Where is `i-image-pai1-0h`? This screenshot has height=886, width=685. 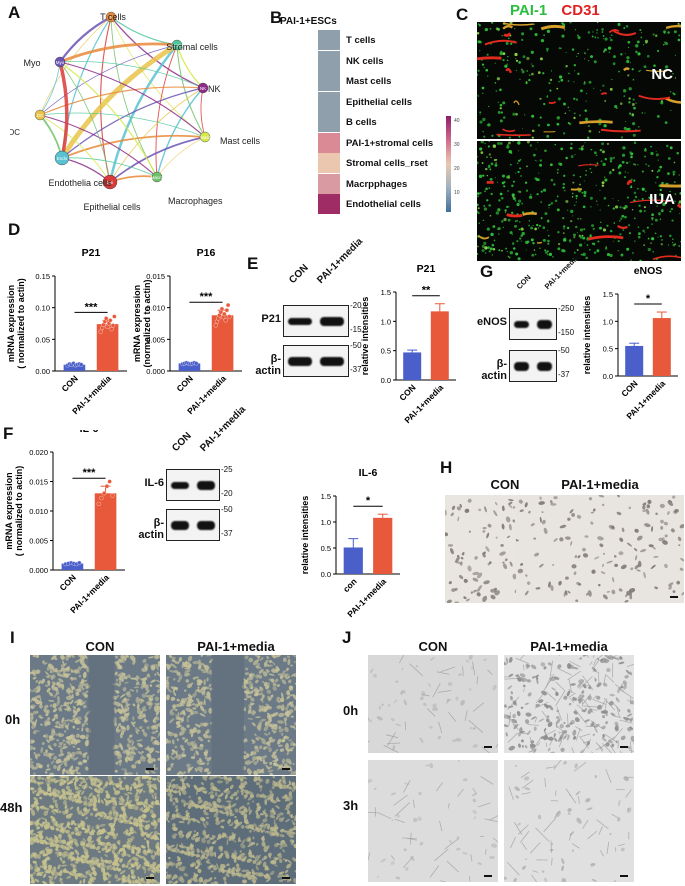
i-image-pai1-0h is located at coordinates (231, 715).